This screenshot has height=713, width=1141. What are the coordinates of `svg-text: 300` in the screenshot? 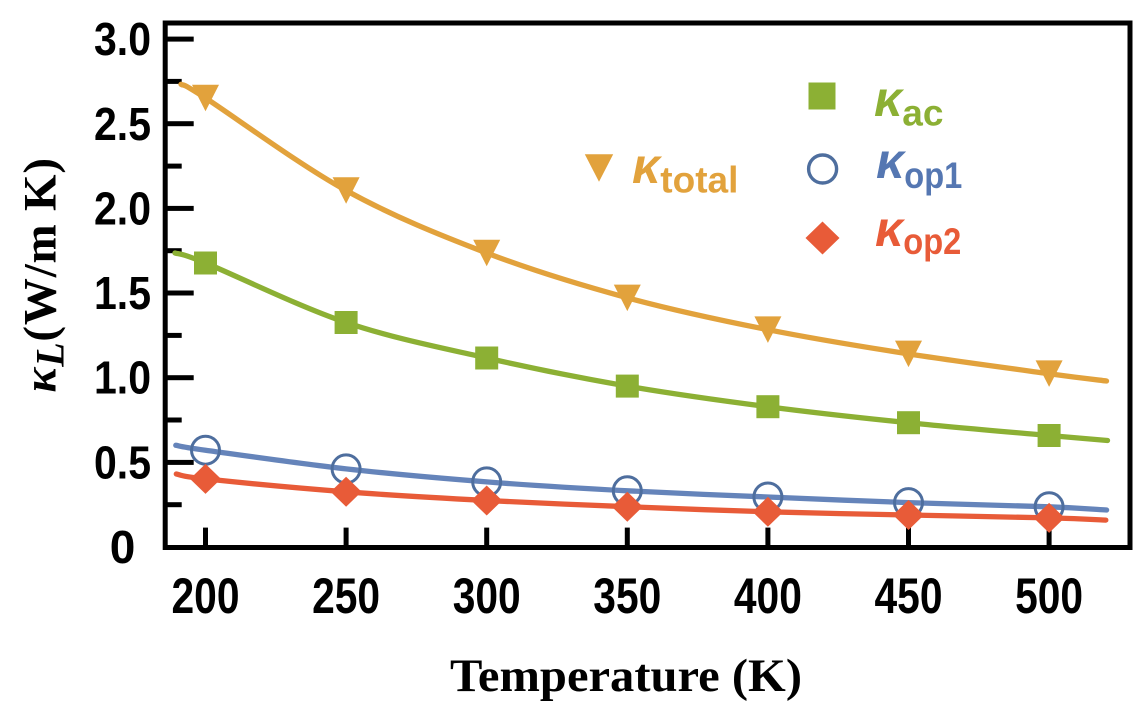 It's located at (487, 596).